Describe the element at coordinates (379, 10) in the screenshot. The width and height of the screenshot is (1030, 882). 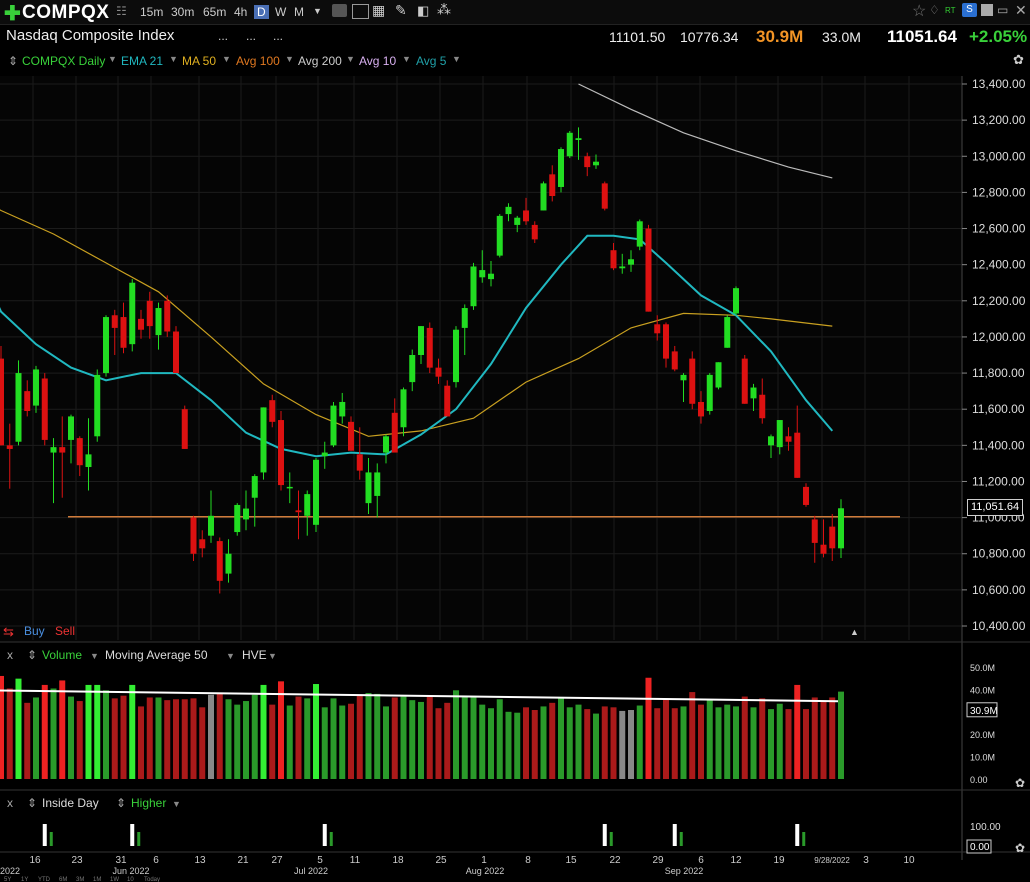
I see `add-indicator-icon: ▦` at that location.